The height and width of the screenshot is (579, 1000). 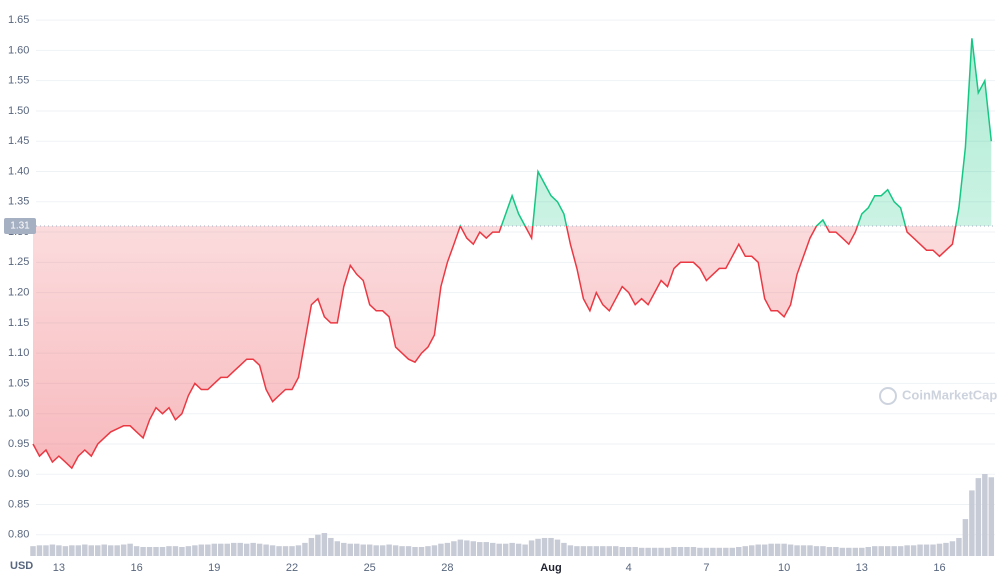 What do you see at coordinates (136, 568) in the screenshot?
I see `x-tick-label: 16` at bounding box center [136, 568].